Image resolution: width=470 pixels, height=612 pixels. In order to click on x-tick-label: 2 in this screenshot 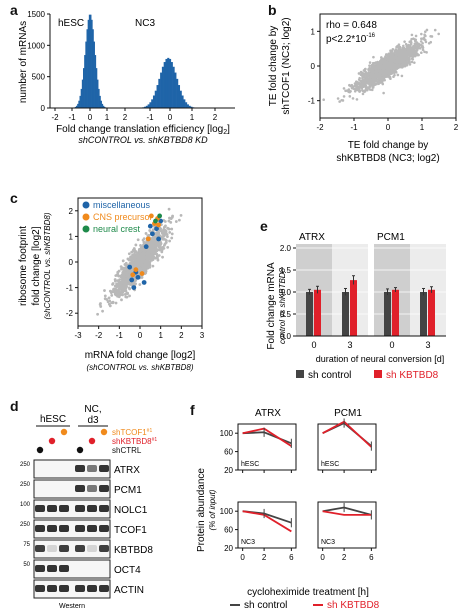, I will do `click(215, 117)`.